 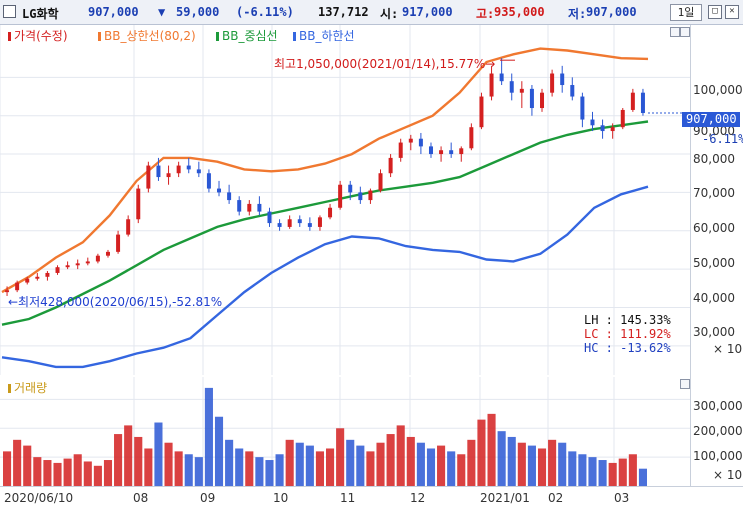 What do you see at coordinates (40, 14) in the screenshot?
I see `stock-name: LG화학` at bounding box center [40, 14].